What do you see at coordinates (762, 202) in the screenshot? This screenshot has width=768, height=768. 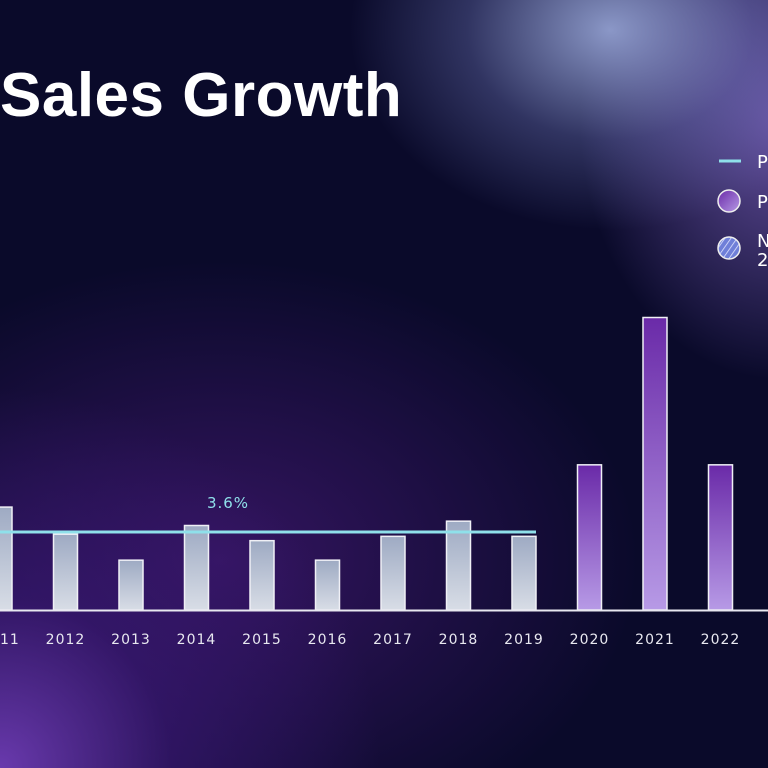 I see `legend-label-pandemic: P` at bounding box center [762, 202].